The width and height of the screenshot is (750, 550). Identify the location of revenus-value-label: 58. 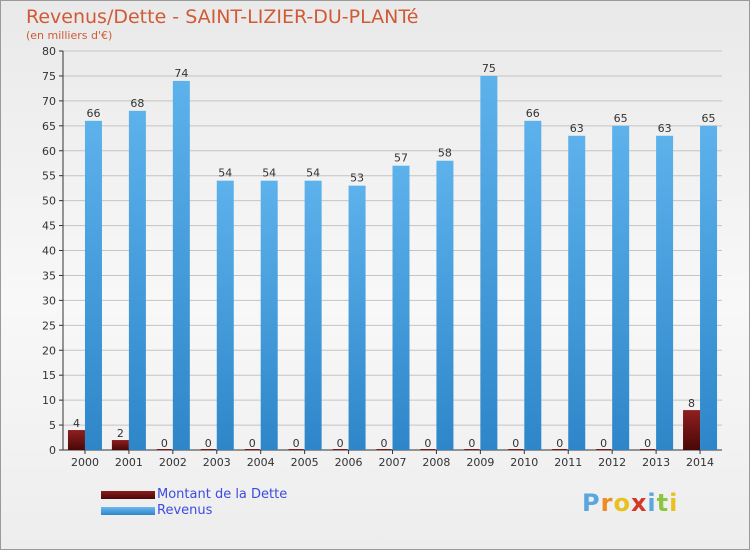
(445, 153).